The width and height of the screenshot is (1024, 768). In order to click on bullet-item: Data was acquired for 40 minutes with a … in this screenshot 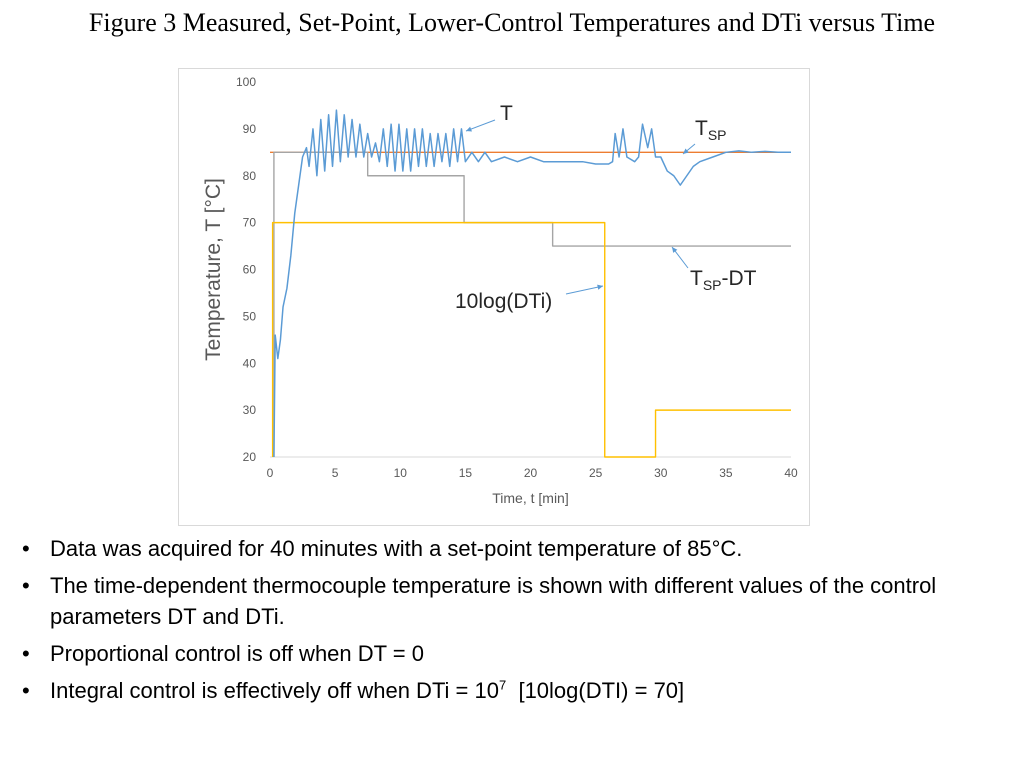, I will do `click(490, 548)`.